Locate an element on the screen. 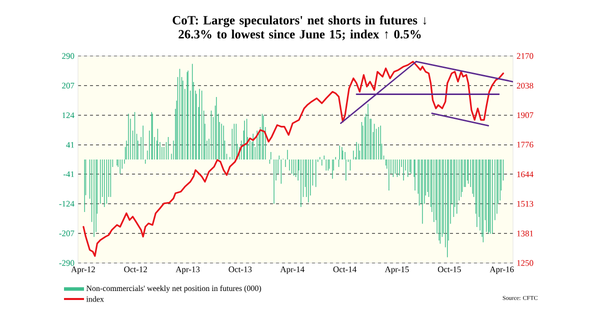 The image size is (601, 315). y2-tick-label: 1381 is located at coordinates (525, 233).